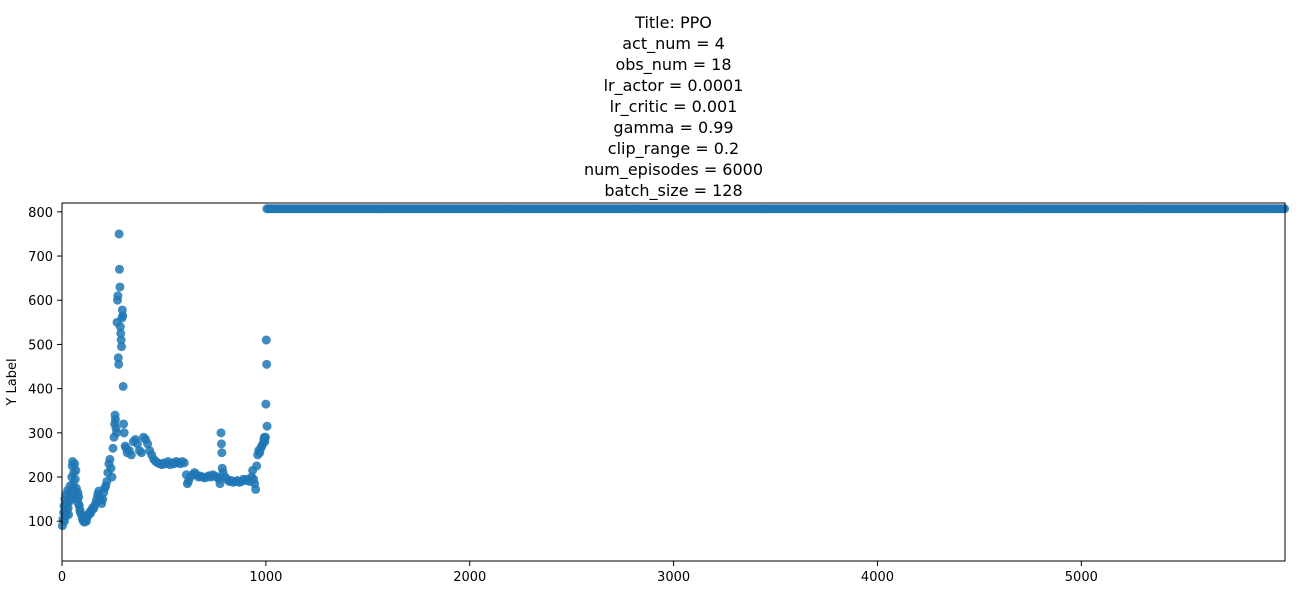 The width and height of the screenshot is (1300, 600). What do you see at coordinates (40, 478) in the screenshot?
I see `y-tick-label: 200` at bounding box center [40, 478].